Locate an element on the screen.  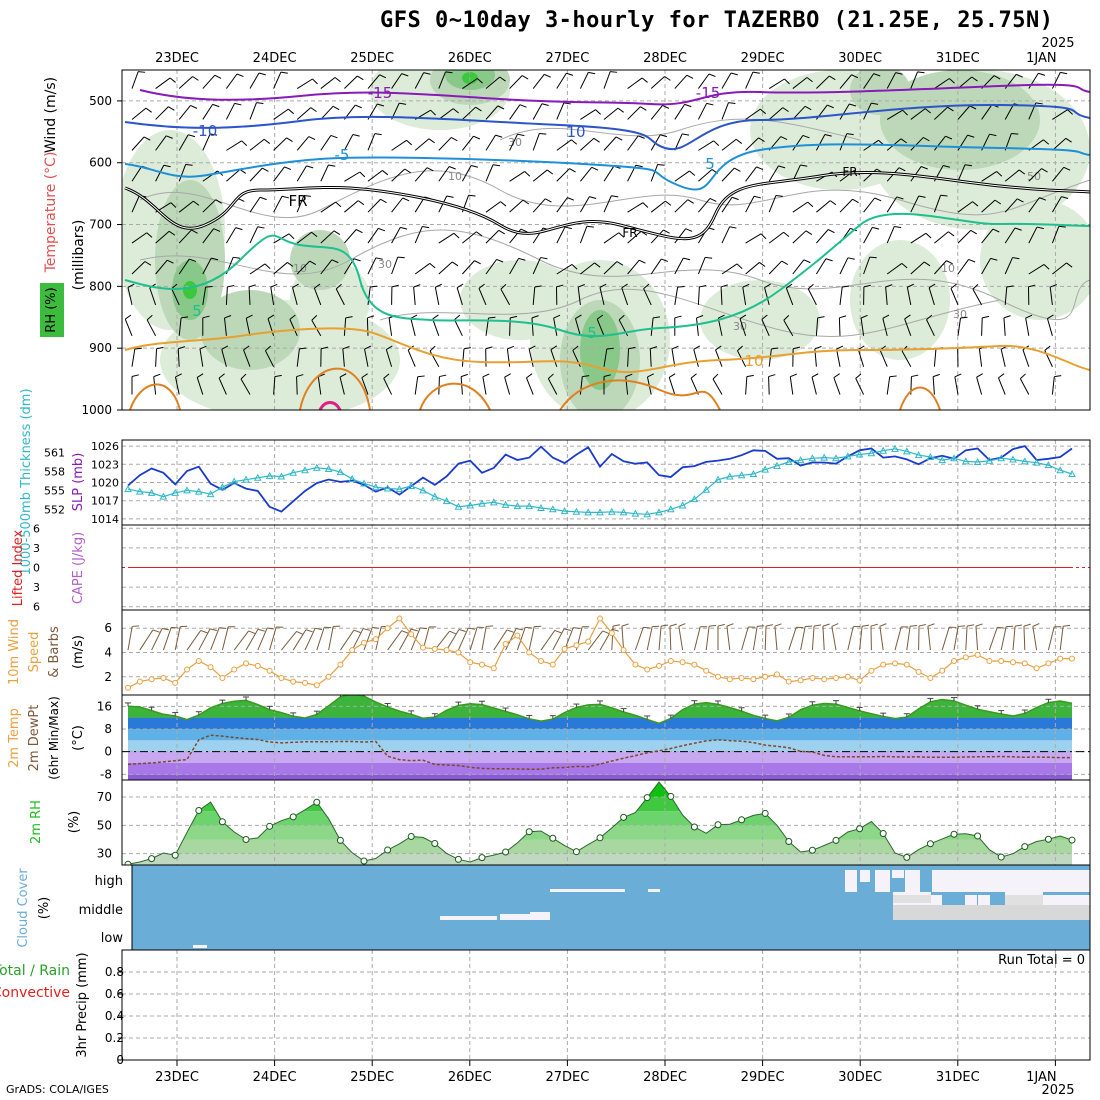
pressure-tick-label: 600 is located at coordinates (100, 163).